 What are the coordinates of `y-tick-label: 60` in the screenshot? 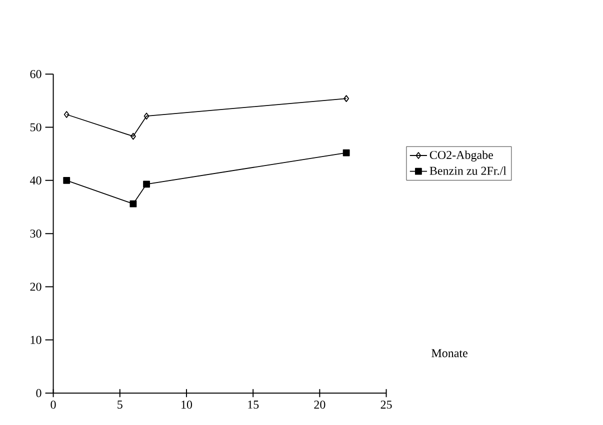 It's located at (36, 74).